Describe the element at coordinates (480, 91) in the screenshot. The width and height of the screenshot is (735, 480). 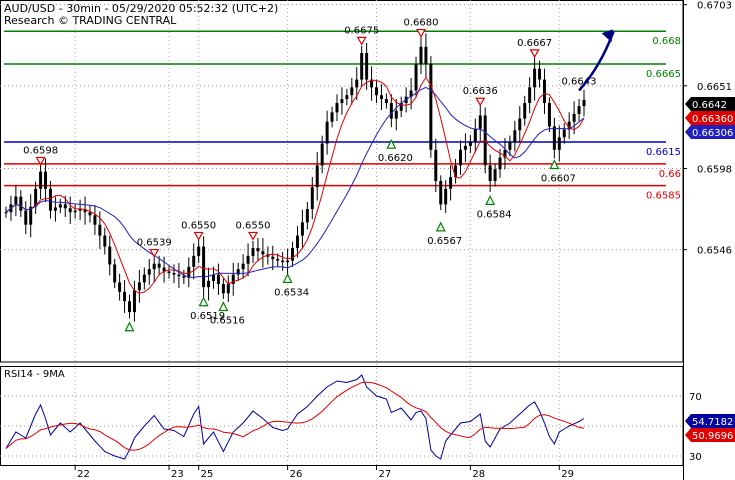
I see `swing-high-label: 0.6636` at that location.